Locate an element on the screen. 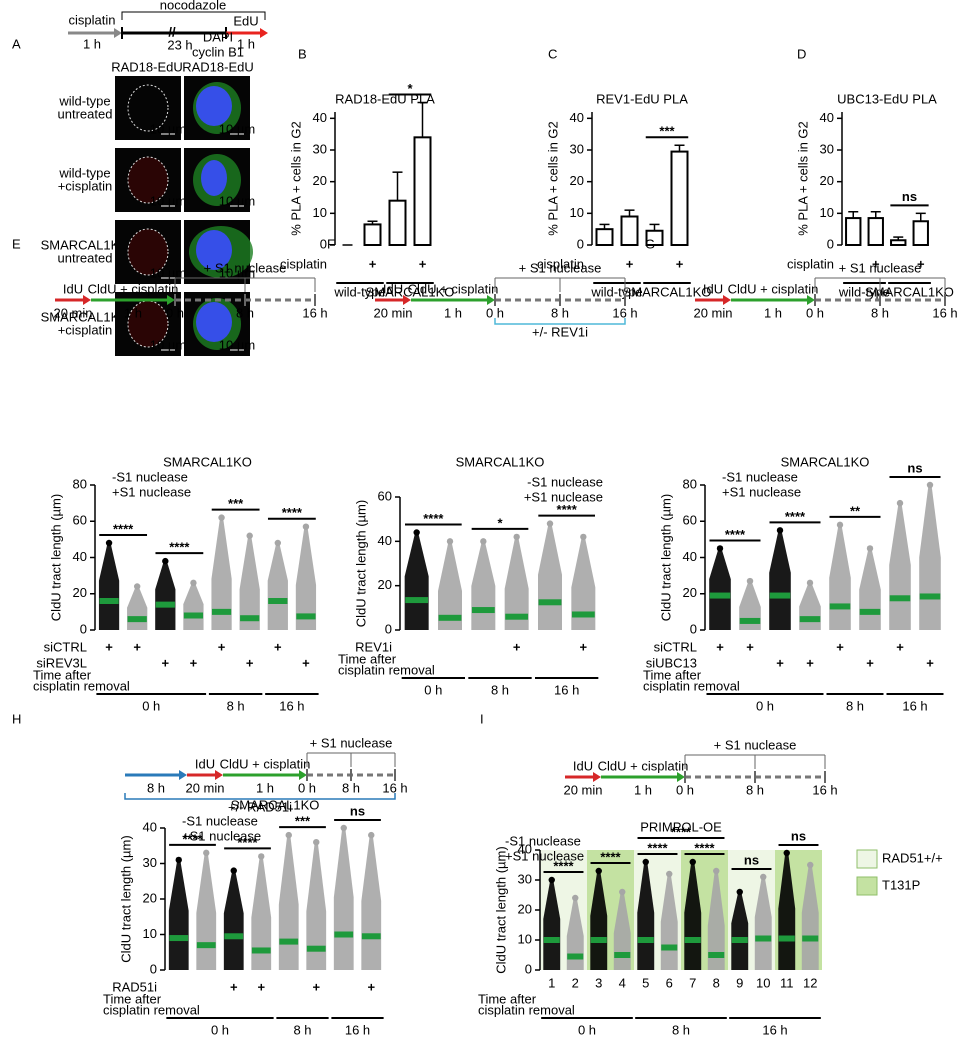  row-label: untreated is located at coordinates (85, 113).